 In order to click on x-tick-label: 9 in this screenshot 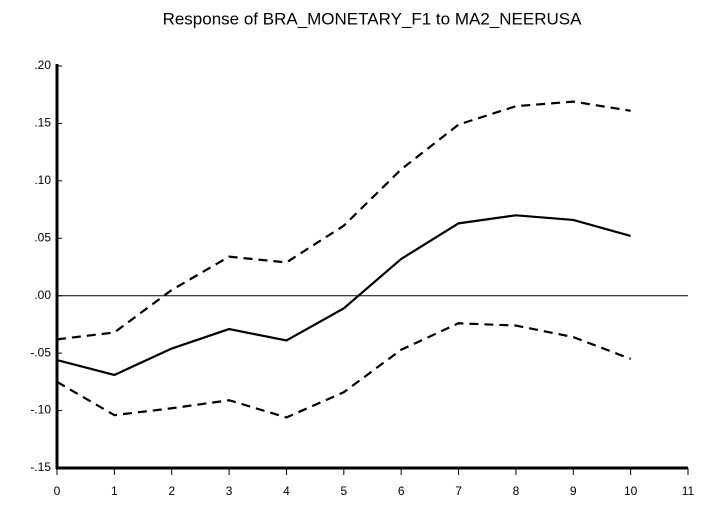, I will do `click(573, 491)`.